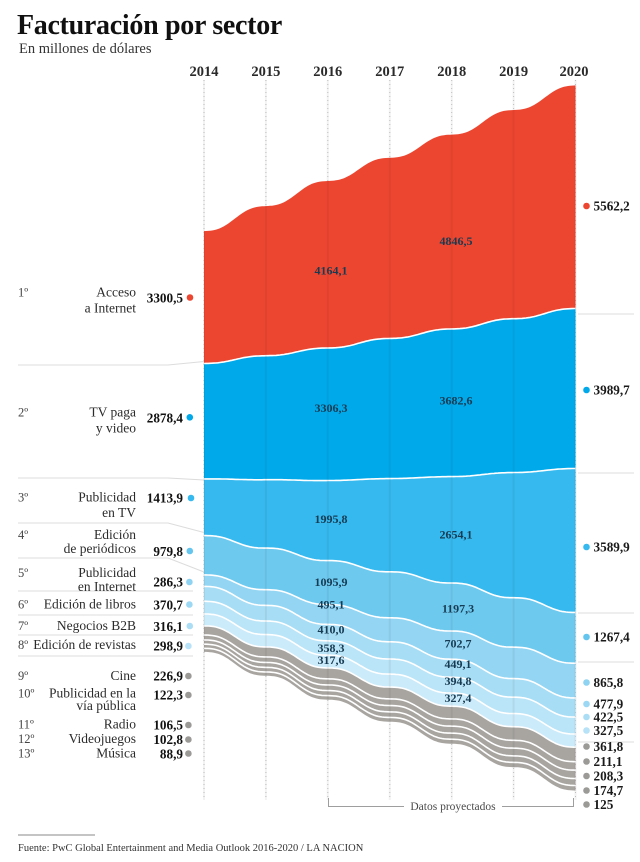  I want to click on svg-text: 8º, so click(23, 645).